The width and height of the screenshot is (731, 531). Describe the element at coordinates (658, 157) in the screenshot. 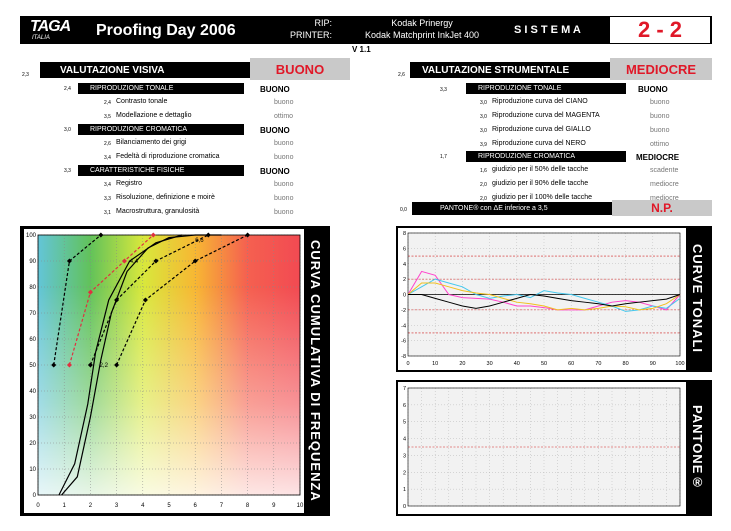

I see `group-rating: MEDIOCRE` at that location.